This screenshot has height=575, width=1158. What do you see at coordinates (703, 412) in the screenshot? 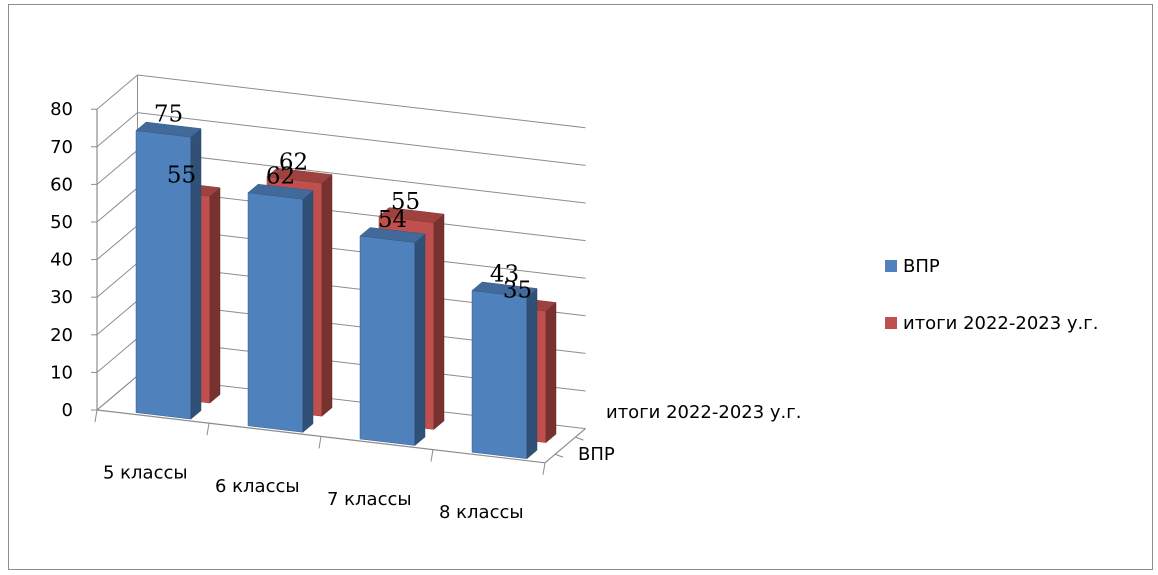
I see `depth-axis-label: итоги 2022-2023 у.г.` at bounding box center [703, 412].